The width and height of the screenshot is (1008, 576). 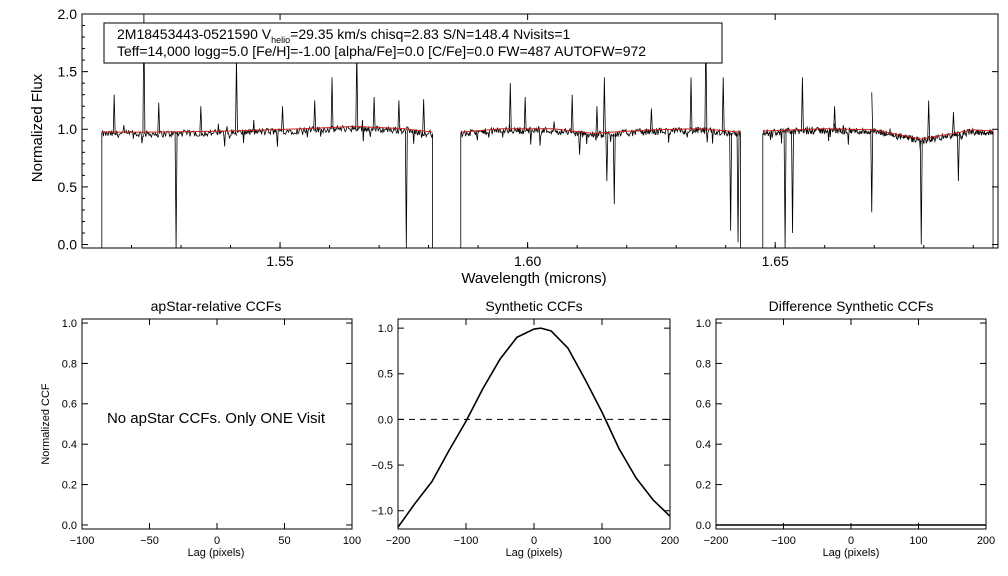 I want to click on ccf1-ylabel: Normalized CCF, so click(x=46, y=424).